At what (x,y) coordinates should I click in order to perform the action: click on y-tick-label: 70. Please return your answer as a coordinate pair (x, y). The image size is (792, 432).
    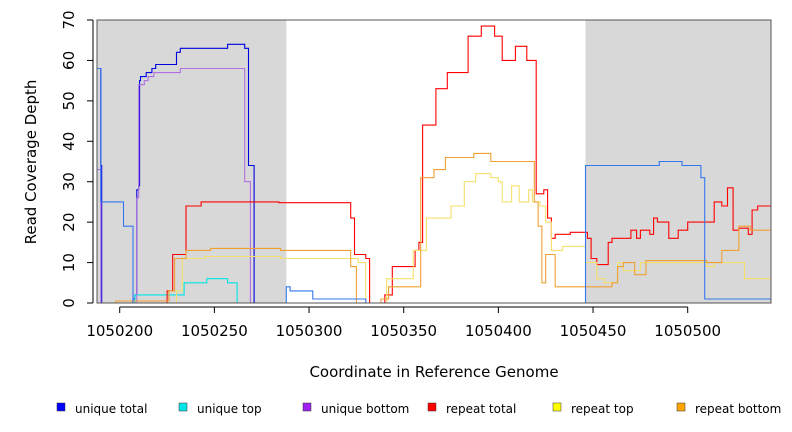
    Looking at the image, I should click on (69, 19).